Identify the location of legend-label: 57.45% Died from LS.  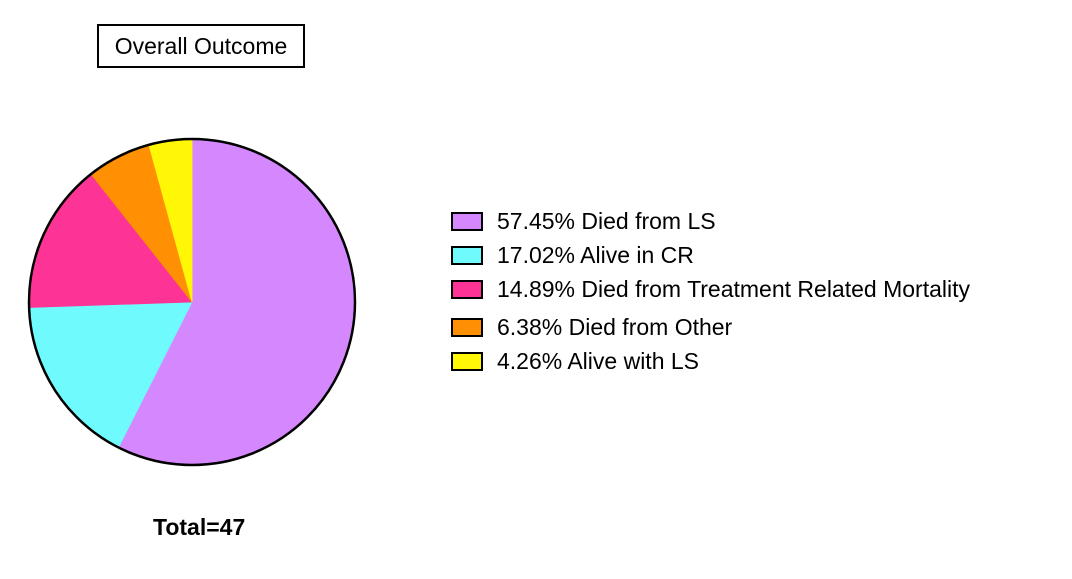
(606, 221).